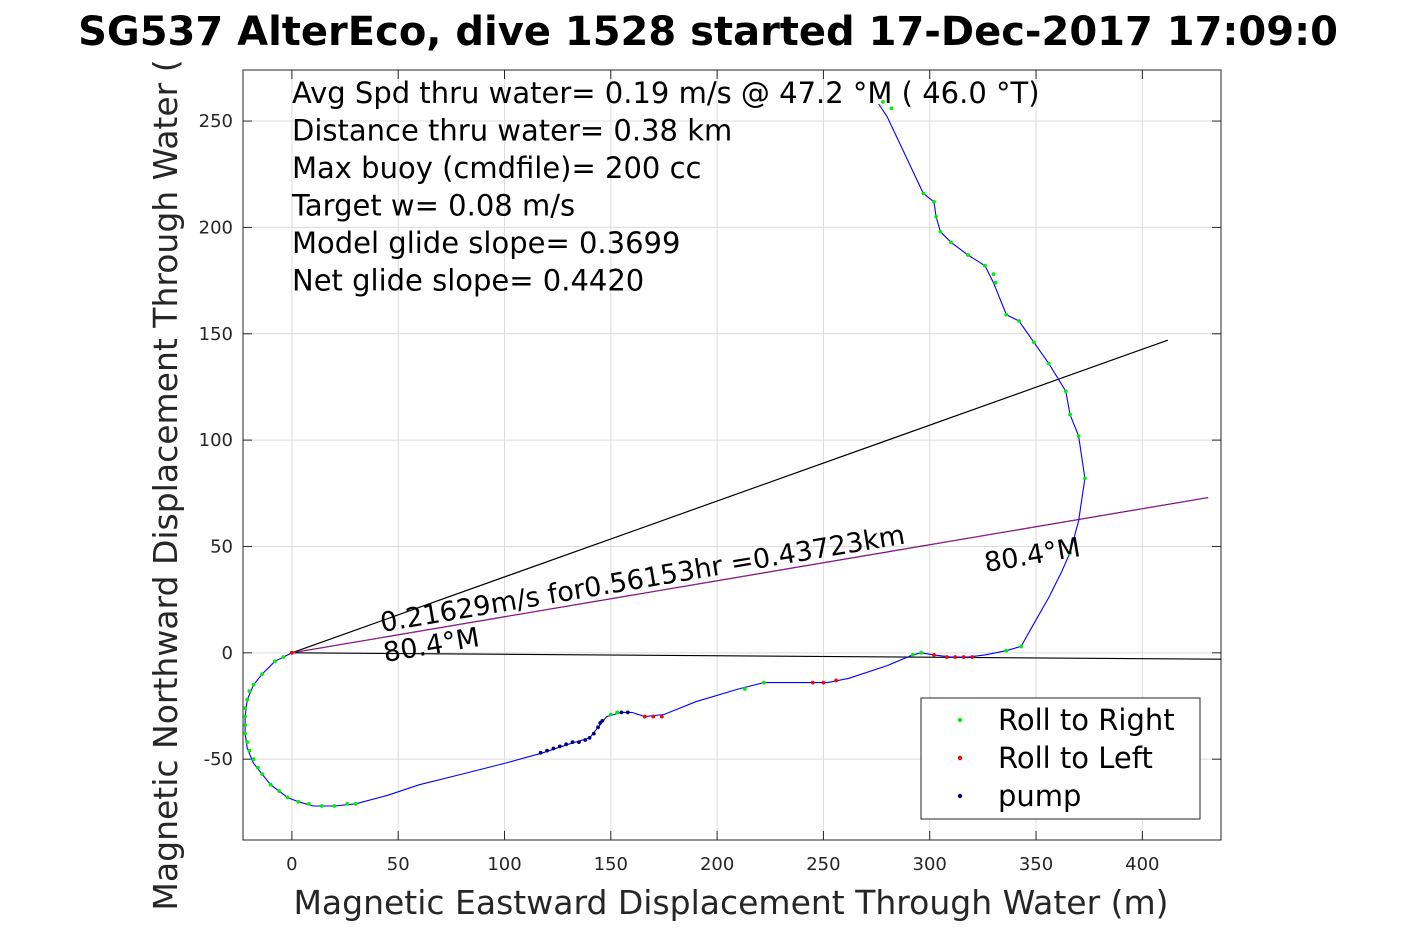  I want to click on legend-box, so click(1060, 758).